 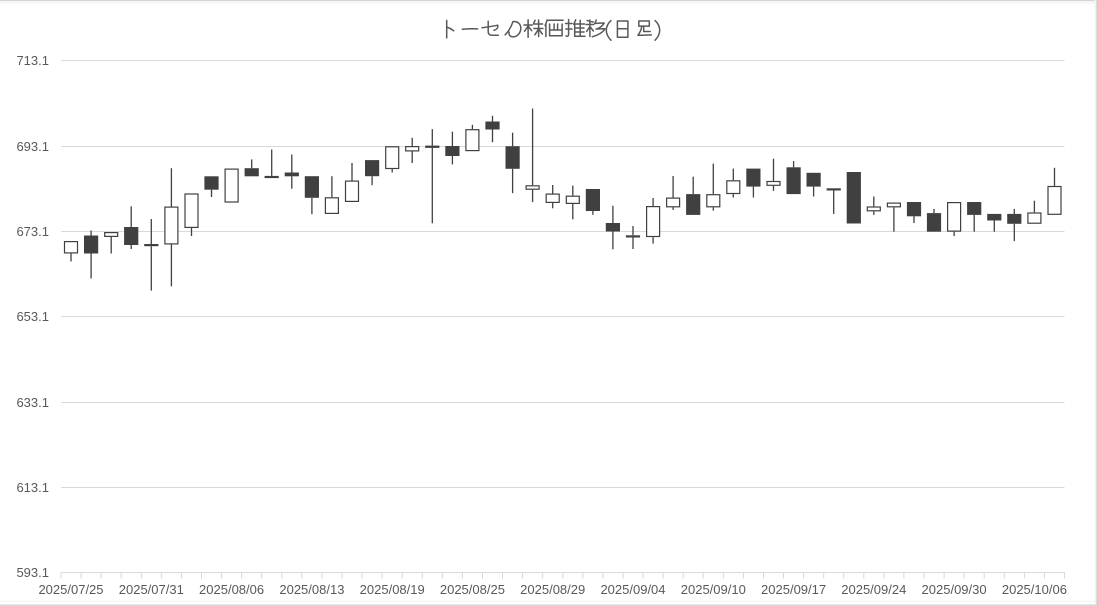 What do you see at coordinates (472, 589) in the screenshot?
I see `svg-text: 2025/08/25` at bounding box center [472, 589].